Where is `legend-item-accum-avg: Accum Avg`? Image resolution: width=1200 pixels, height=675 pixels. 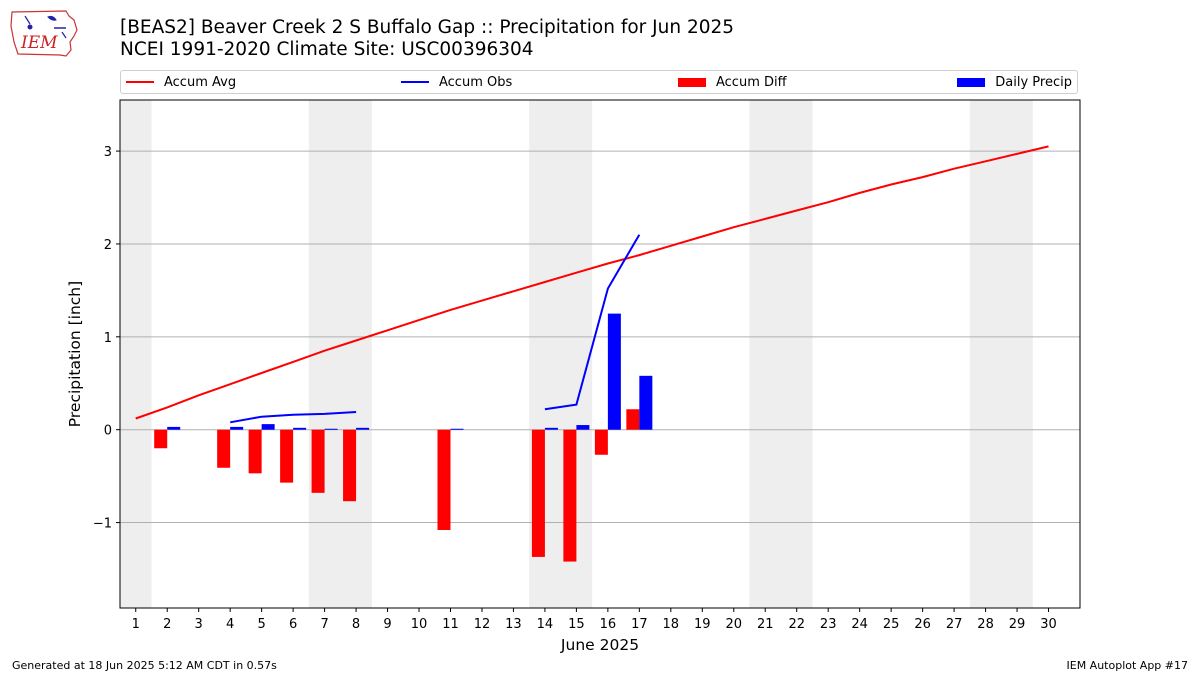
legend-item-accum-avg: Accum Avg is located at coordinates (181, 82).